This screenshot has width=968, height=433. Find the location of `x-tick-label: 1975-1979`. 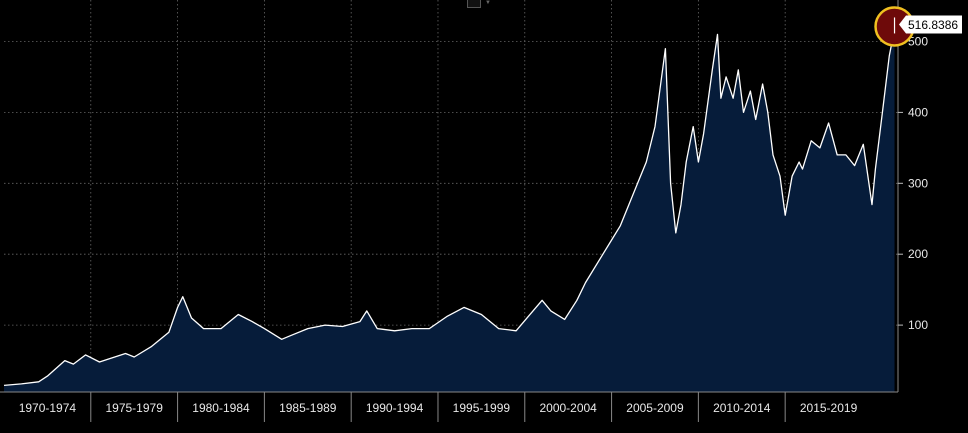

x-tick-label: 1975-1979 is located at coordinates (134, 408).